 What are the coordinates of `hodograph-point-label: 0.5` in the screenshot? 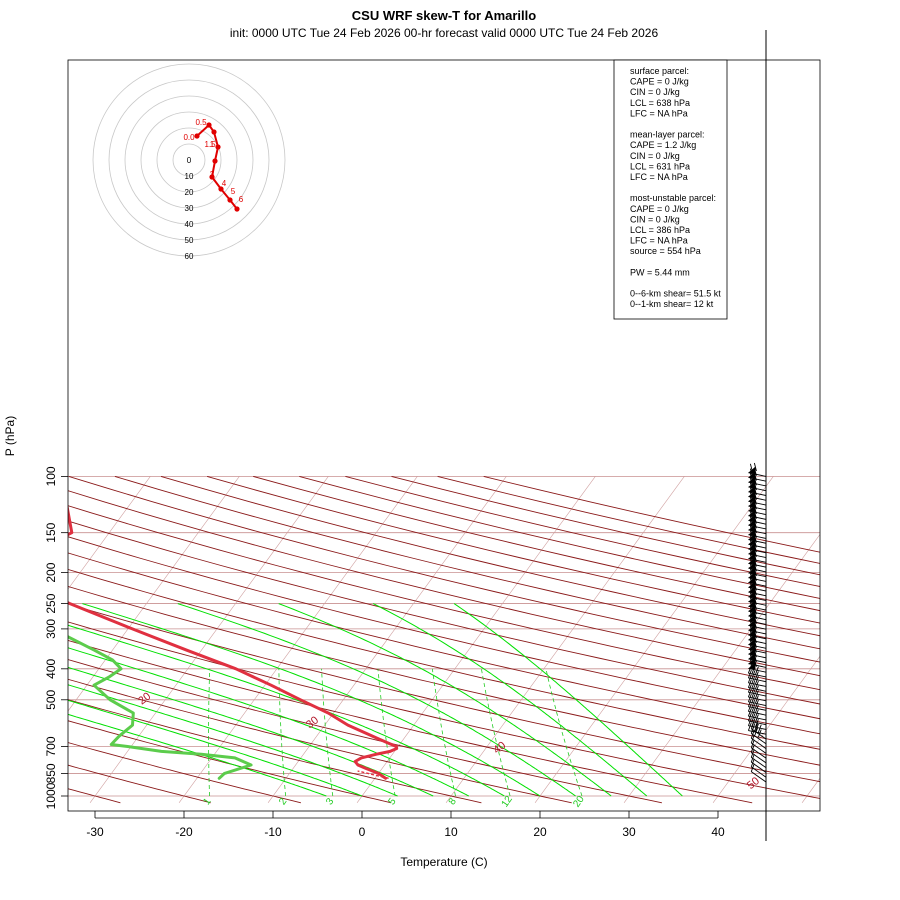 It's located at (201, 122).